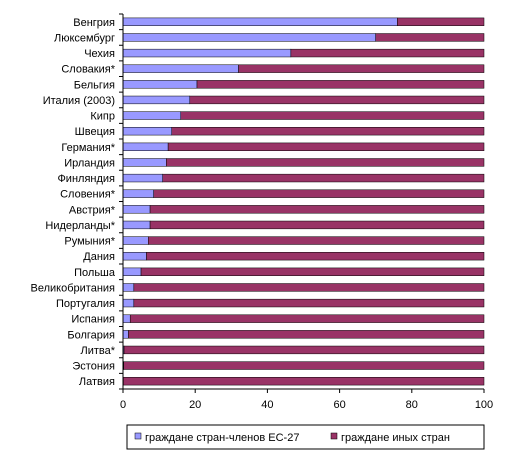 The width and height of the screenshot is (511, 460). What do you see at coordinates (97, 351) in the screenshot?
I see `category-label: Литва*` at bounding box center [97, 351].